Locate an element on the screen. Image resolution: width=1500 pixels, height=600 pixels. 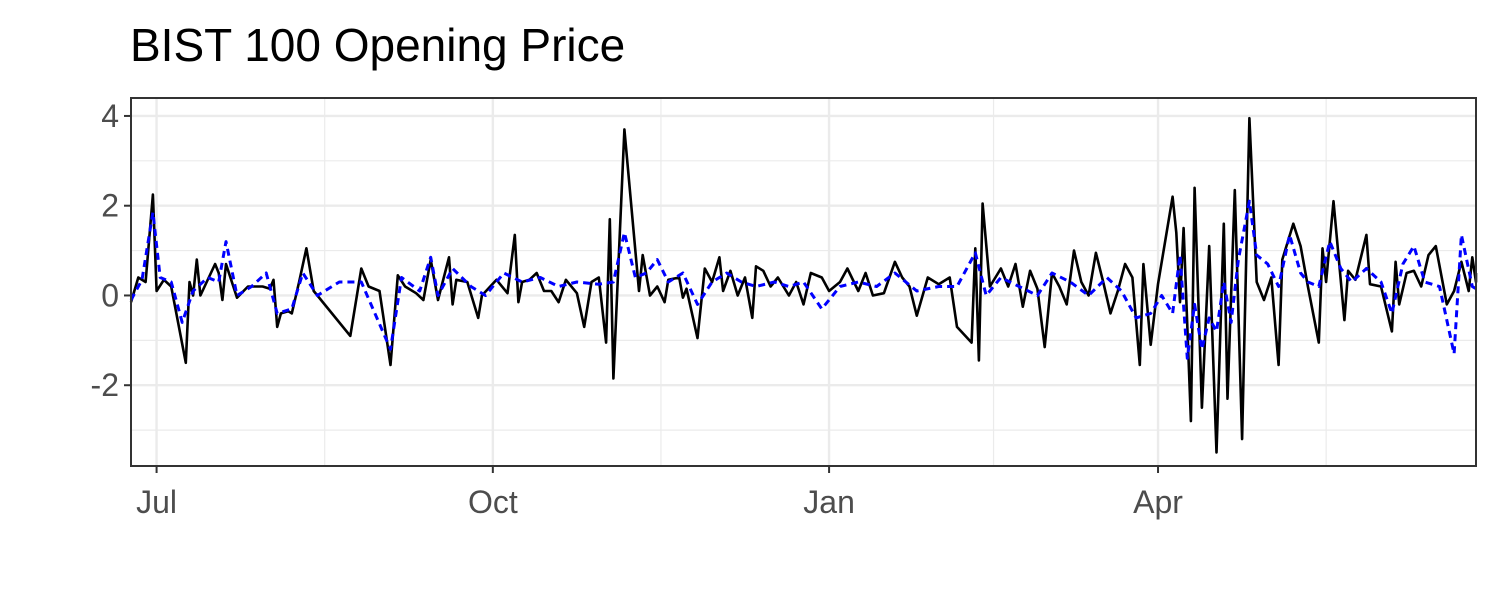
x-tick-label: Jul is located at coordinates (156, 502).